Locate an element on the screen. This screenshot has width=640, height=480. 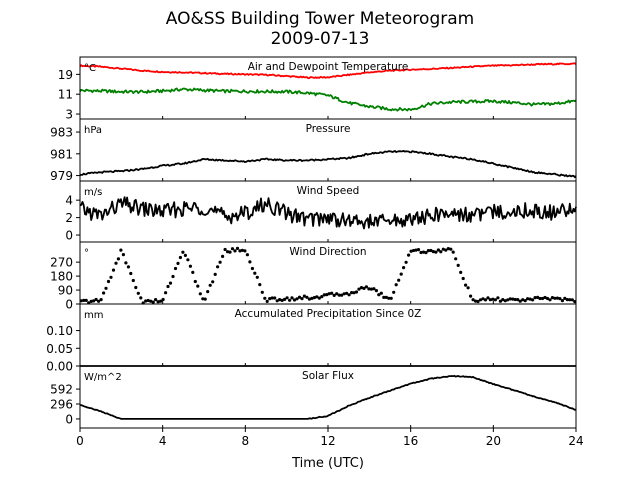
y-tick-label: 592 is located at coordinates (61, 390).